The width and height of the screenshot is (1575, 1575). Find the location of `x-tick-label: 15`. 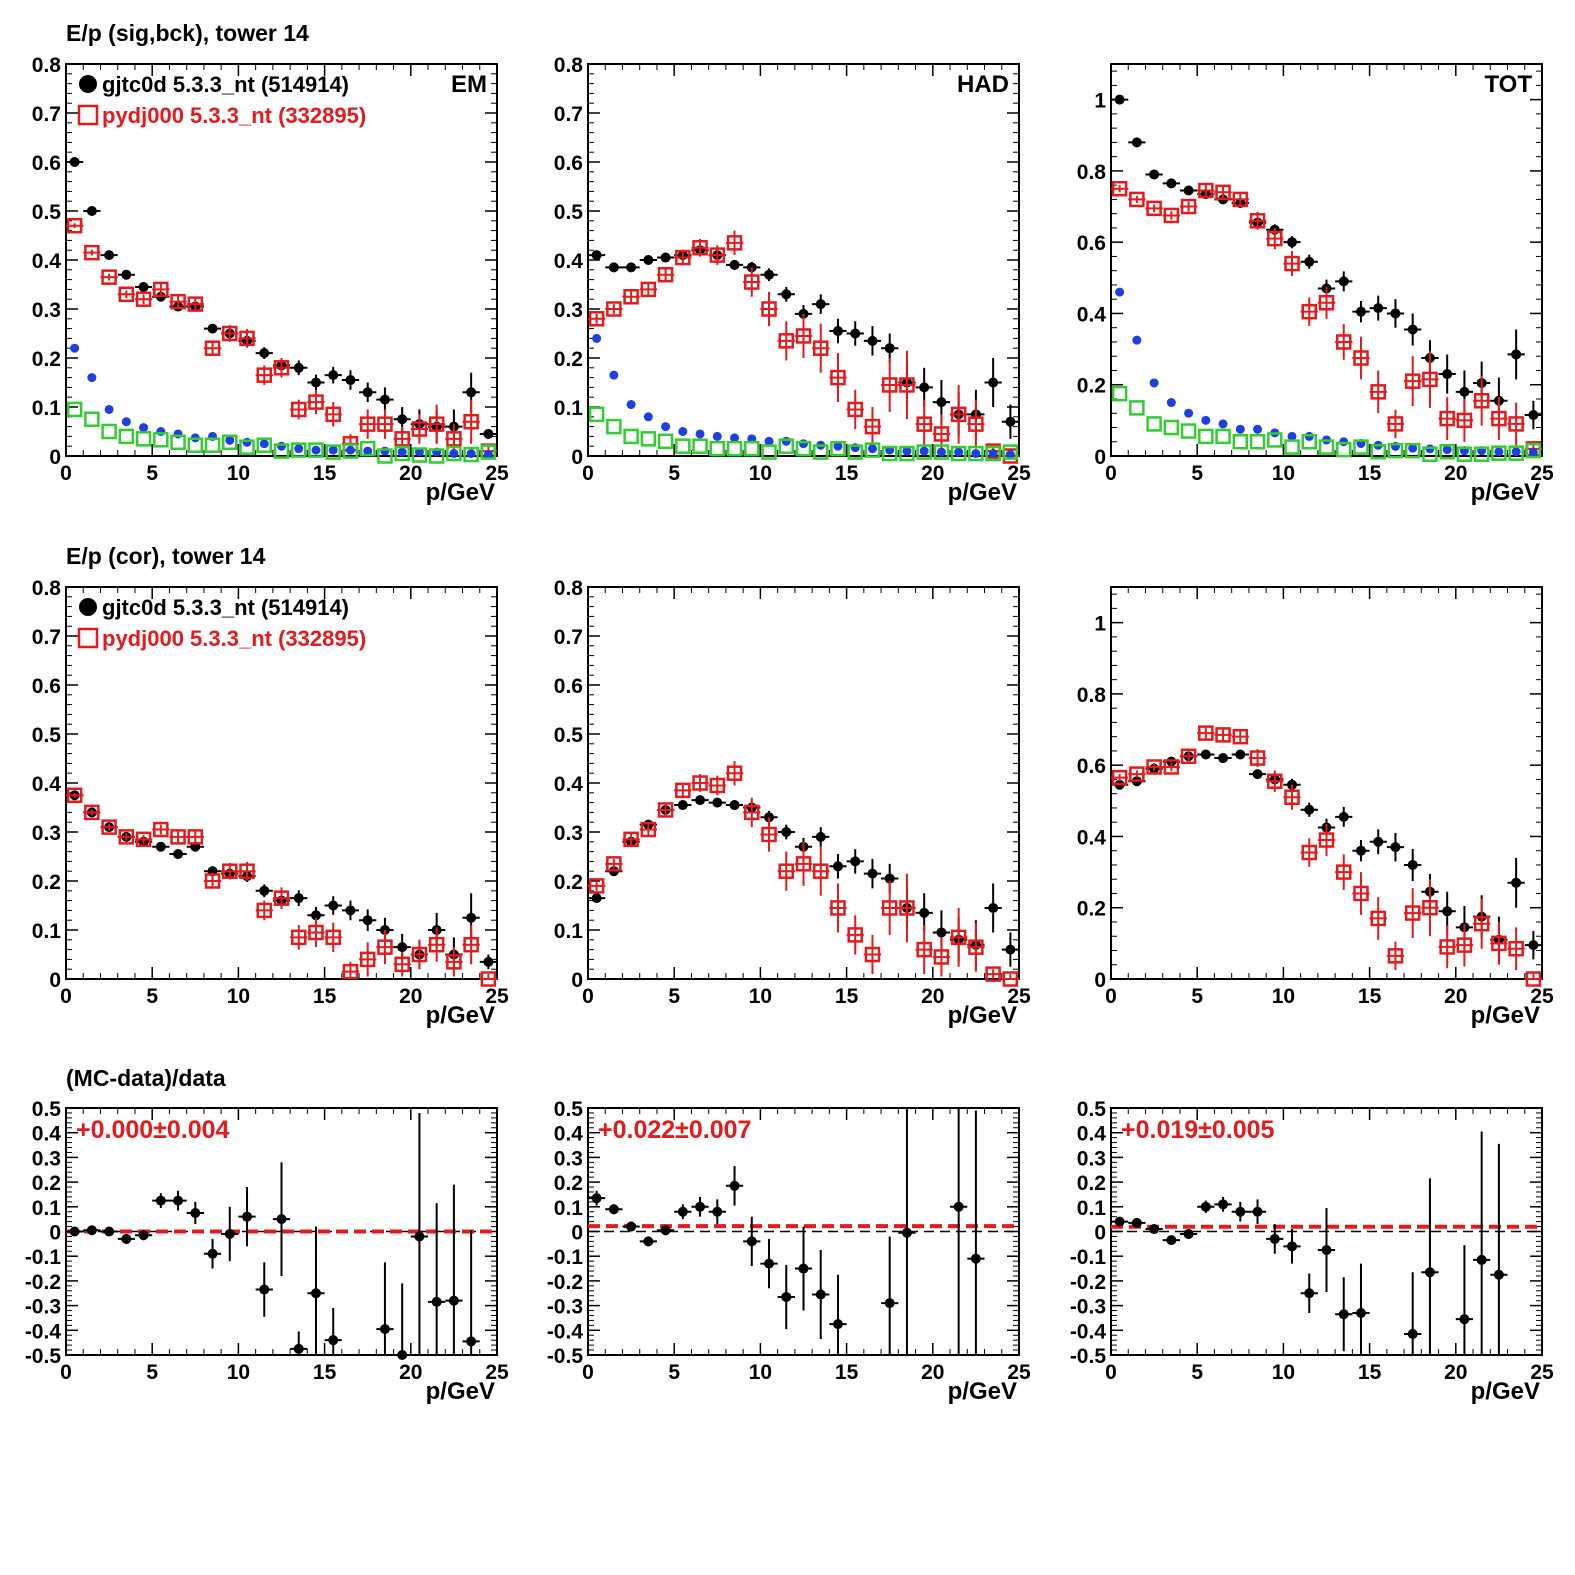

x-tick-label: 15 is located at coordinates (1370, 1372).